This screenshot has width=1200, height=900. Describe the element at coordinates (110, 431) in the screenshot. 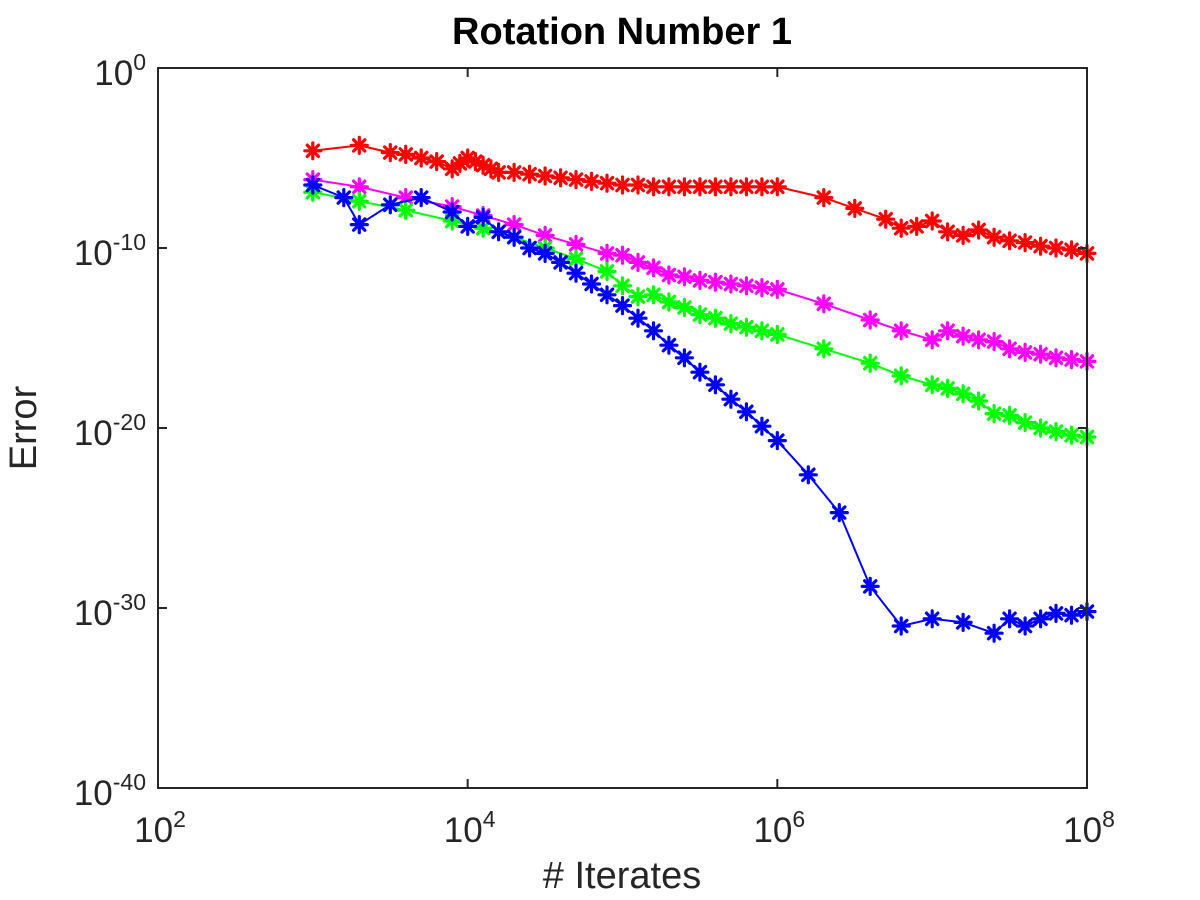

I see `y-tick-label: 10-20` at that location.